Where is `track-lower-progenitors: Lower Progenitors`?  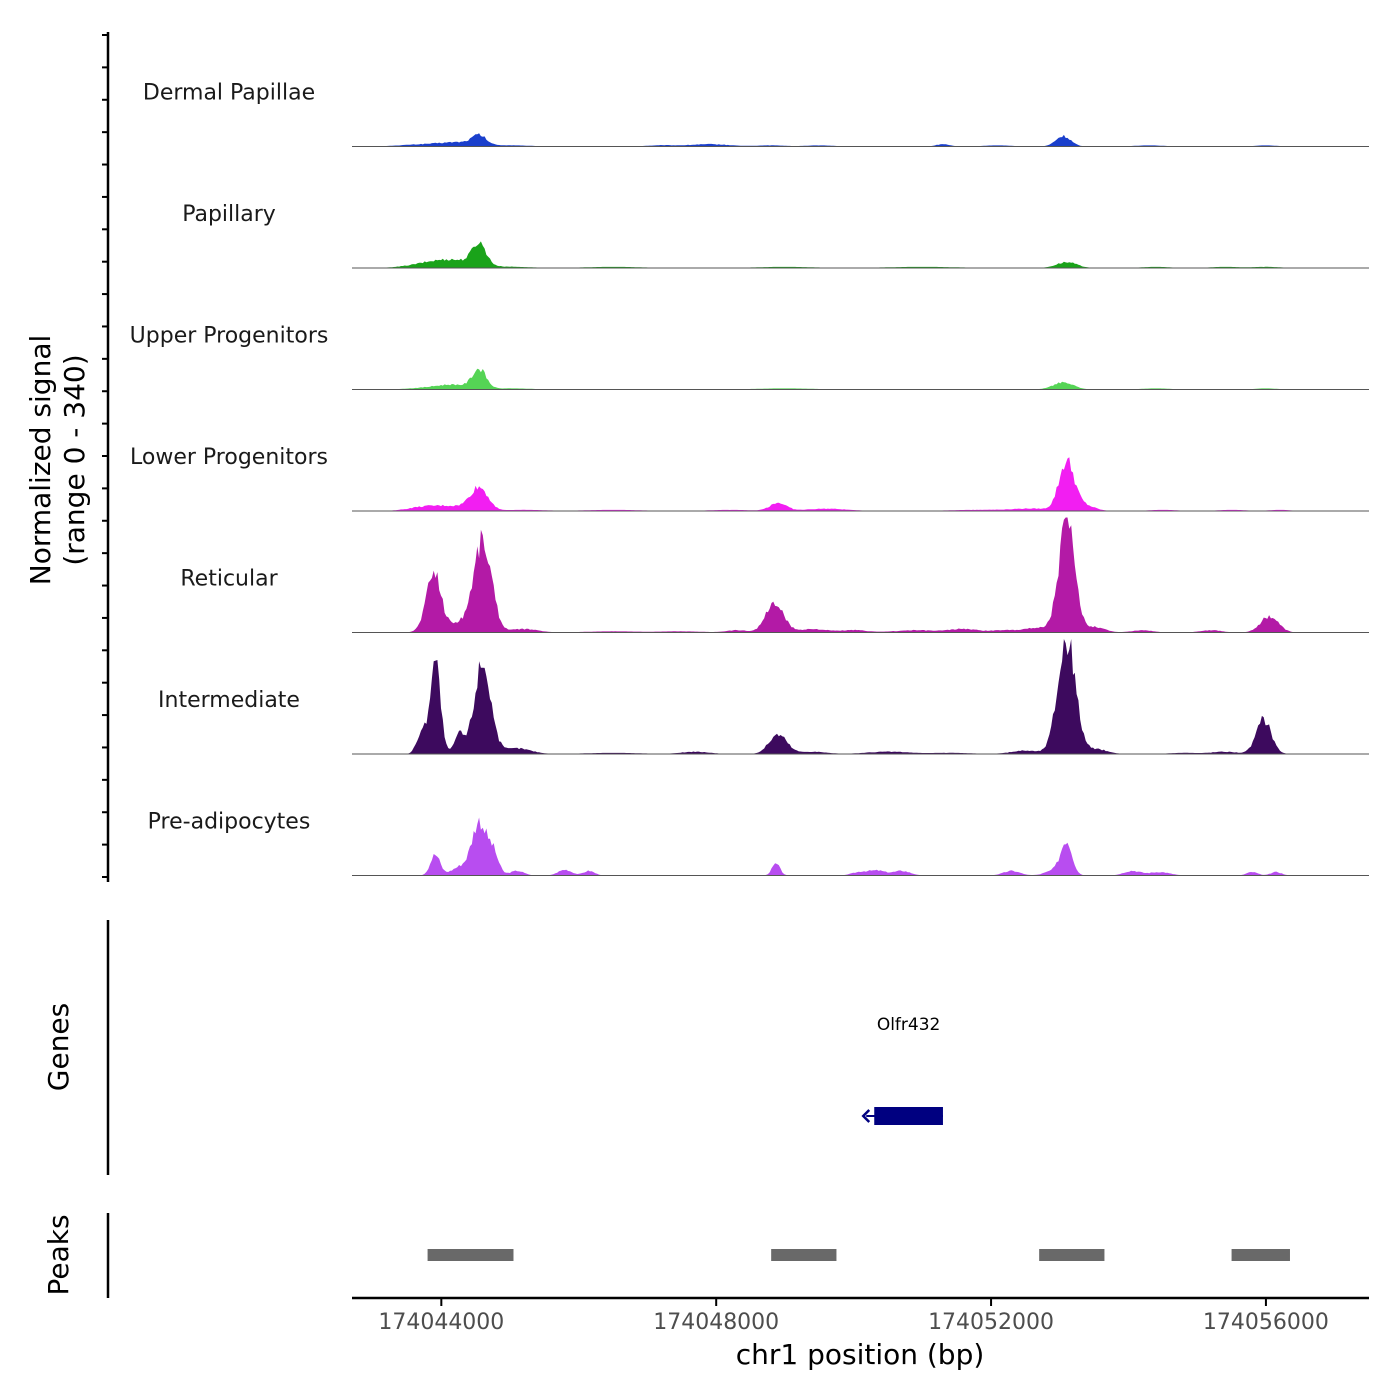
track-lower-progenitors: Lower Progenitors is located at coordinates (749, 478).